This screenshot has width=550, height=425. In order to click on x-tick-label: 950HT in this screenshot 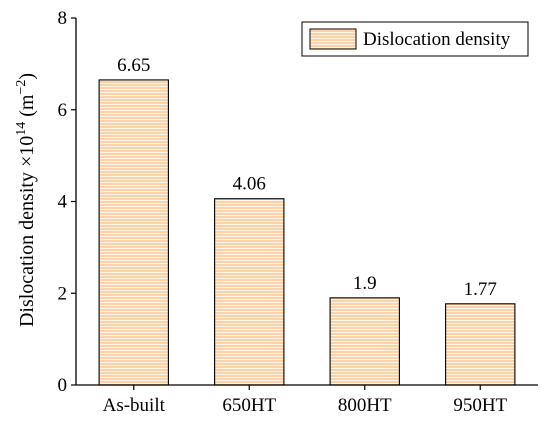, I will do `click(480, 405)`.